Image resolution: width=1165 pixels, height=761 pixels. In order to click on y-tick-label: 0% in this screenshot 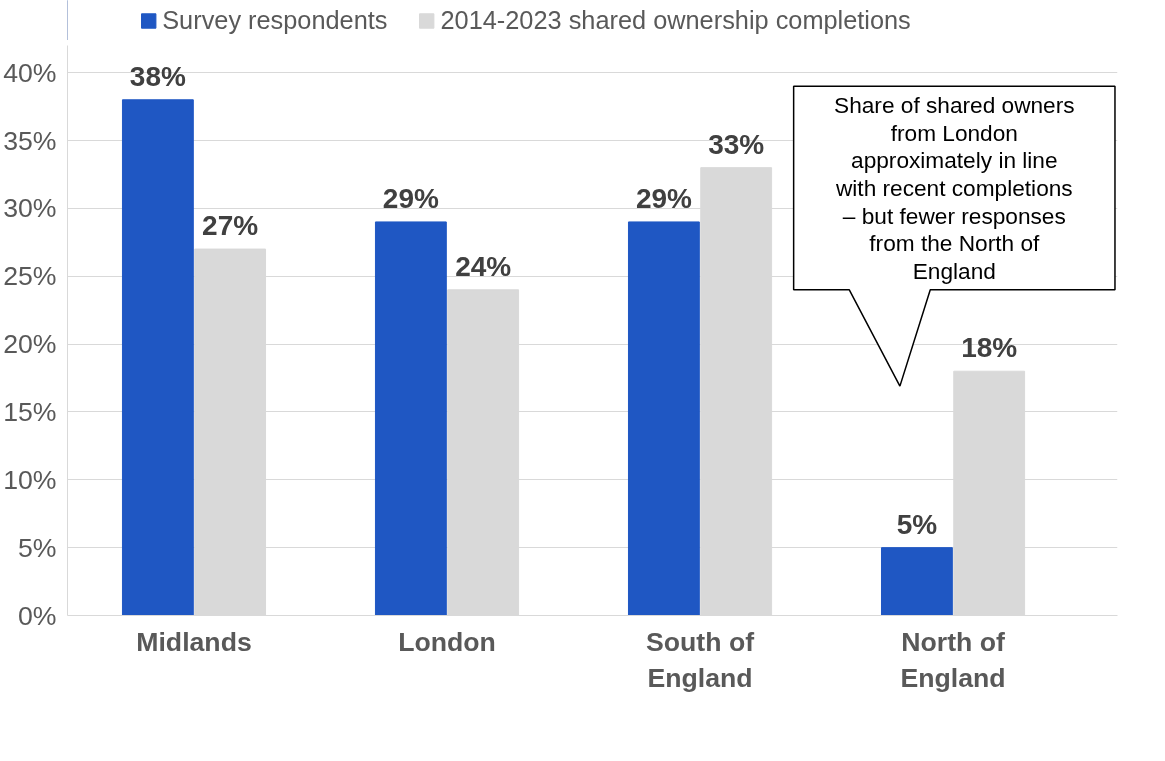, I will do `click(37, 615)`.